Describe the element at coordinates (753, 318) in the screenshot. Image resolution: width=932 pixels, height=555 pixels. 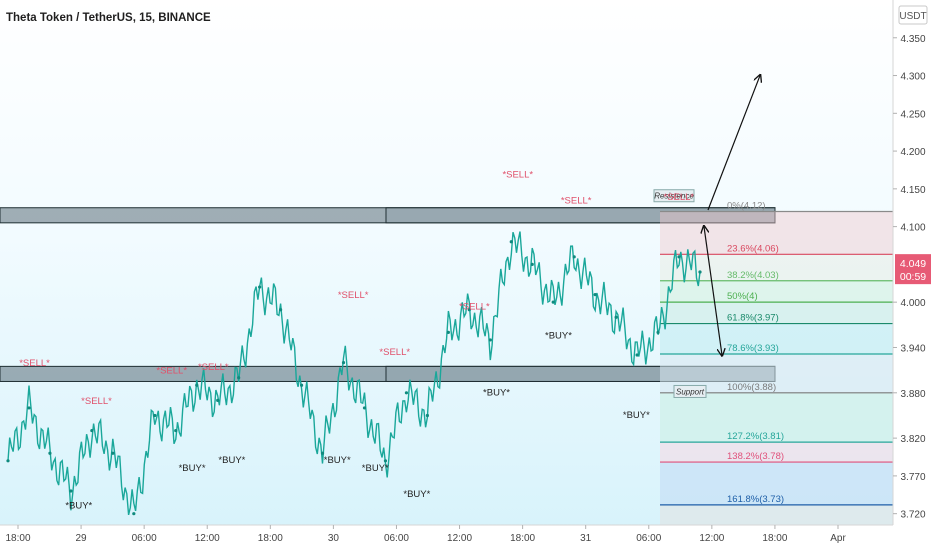
I see `fib-level-label: 61.8%(3.97)` at that location.